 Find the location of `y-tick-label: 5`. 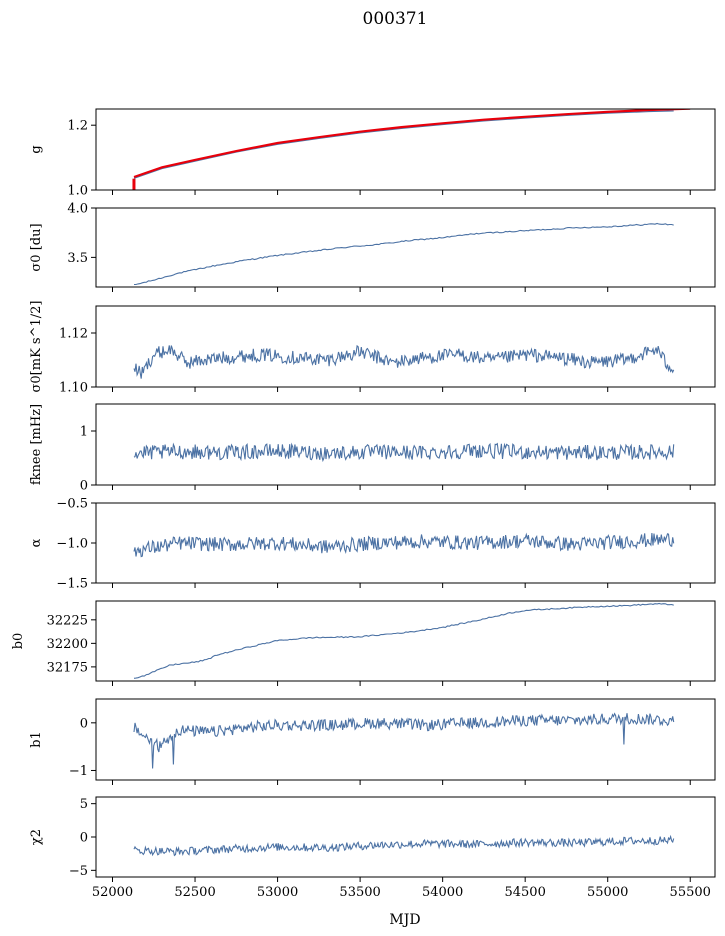

y-tick-label: 5 is located at coordinates (84, 804).